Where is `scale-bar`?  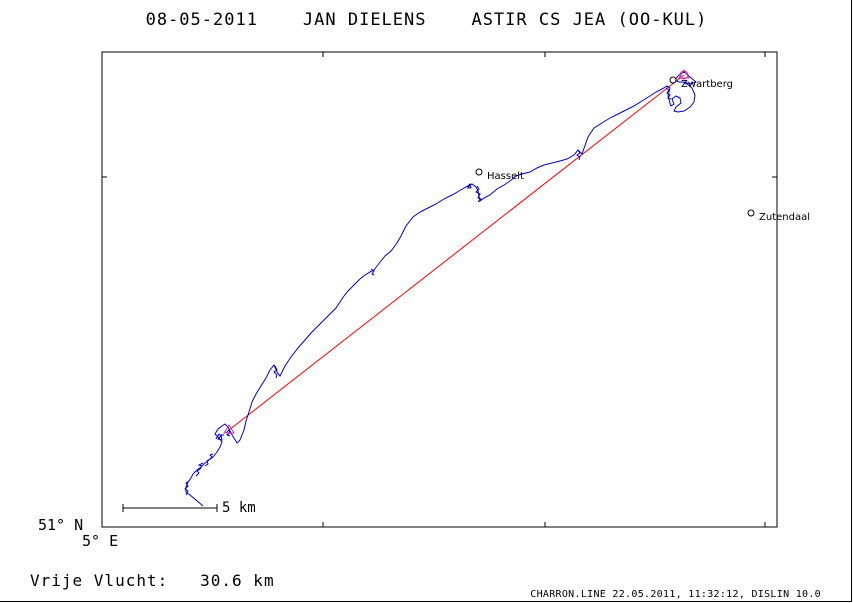 scale-bar is located at coordinates (170, 508).